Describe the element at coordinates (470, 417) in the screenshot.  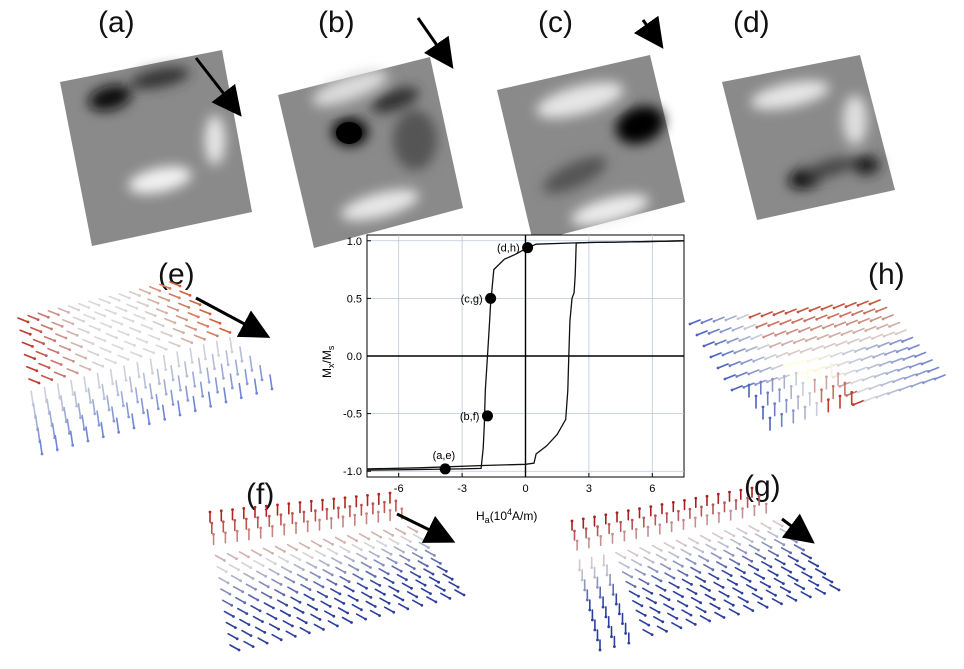
I see `state-label-1: (b,f)` at that location.